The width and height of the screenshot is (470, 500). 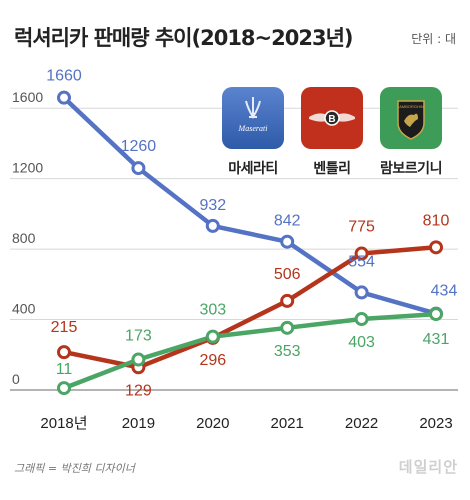 I want to click on x-tick-label: 2022, so click(x=361, y=423).